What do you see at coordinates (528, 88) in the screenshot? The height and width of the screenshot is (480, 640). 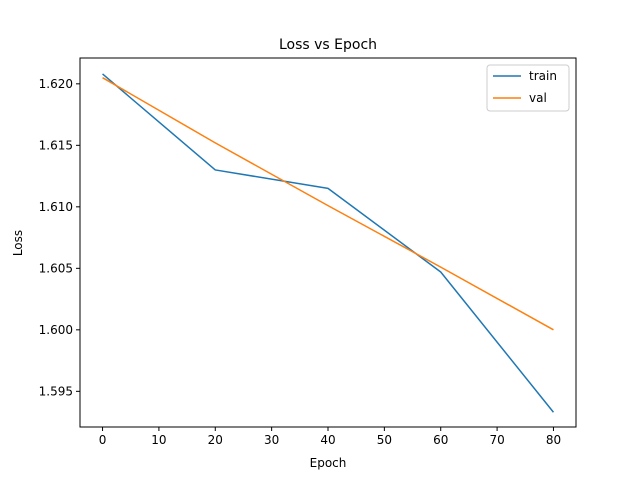 I see `legend: train val` at bounding box center [528, 88].